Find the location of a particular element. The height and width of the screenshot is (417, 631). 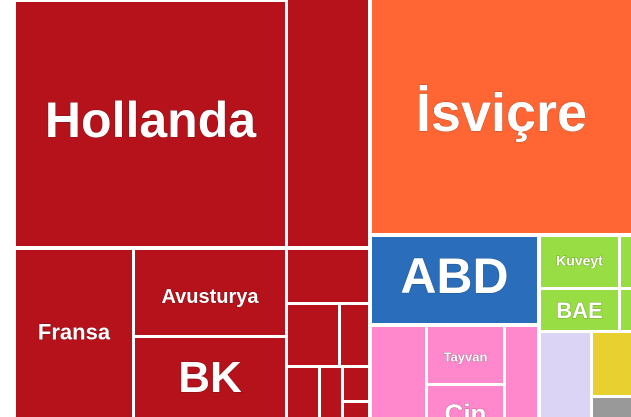

tile-label: Çin is located at coordinates (466, 407).